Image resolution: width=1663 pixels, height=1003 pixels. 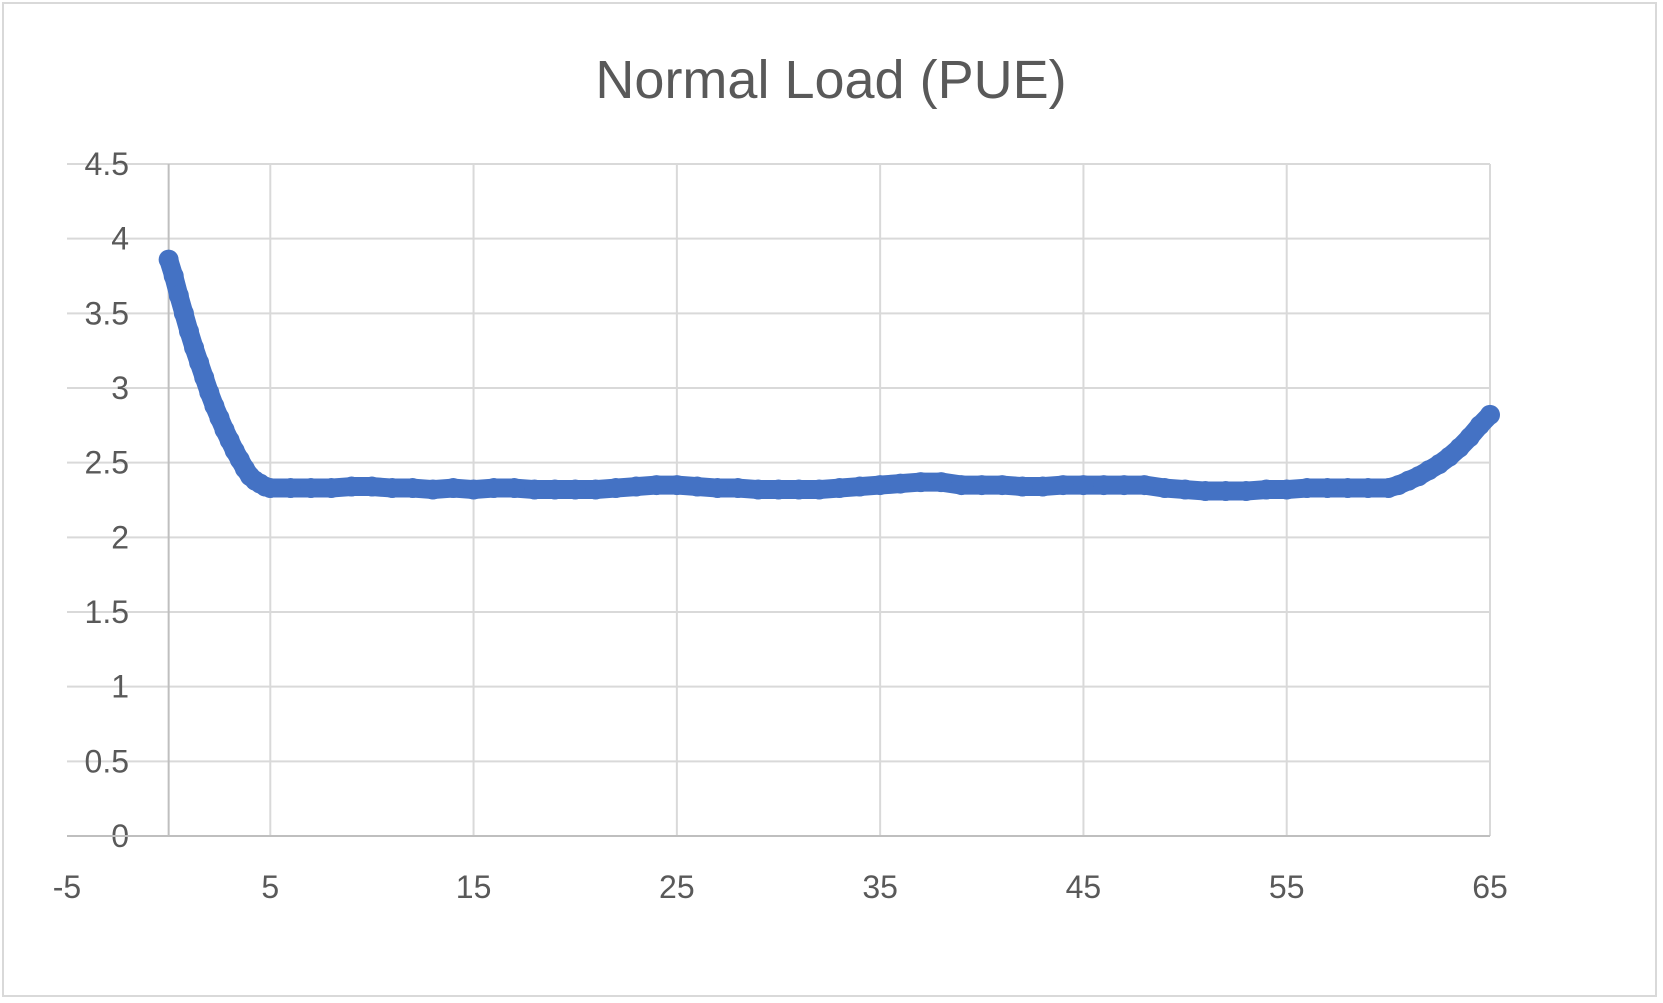 What do you see at coordinates (120, 388) in the screenshot?
I see `y-tick-label: 3` at bounding box center [120, 388].